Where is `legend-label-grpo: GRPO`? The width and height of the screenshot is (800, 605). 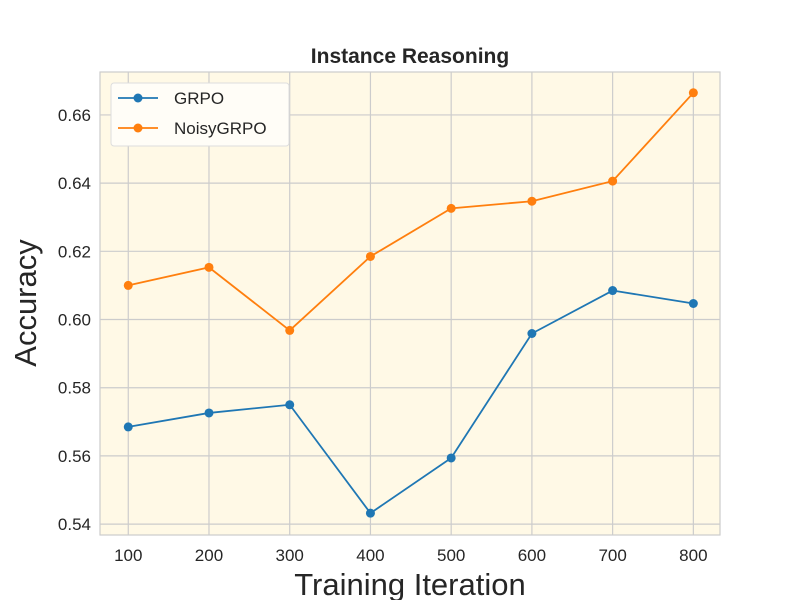 legend-label-grpo: GRPO is located at coordinates (199, 98).